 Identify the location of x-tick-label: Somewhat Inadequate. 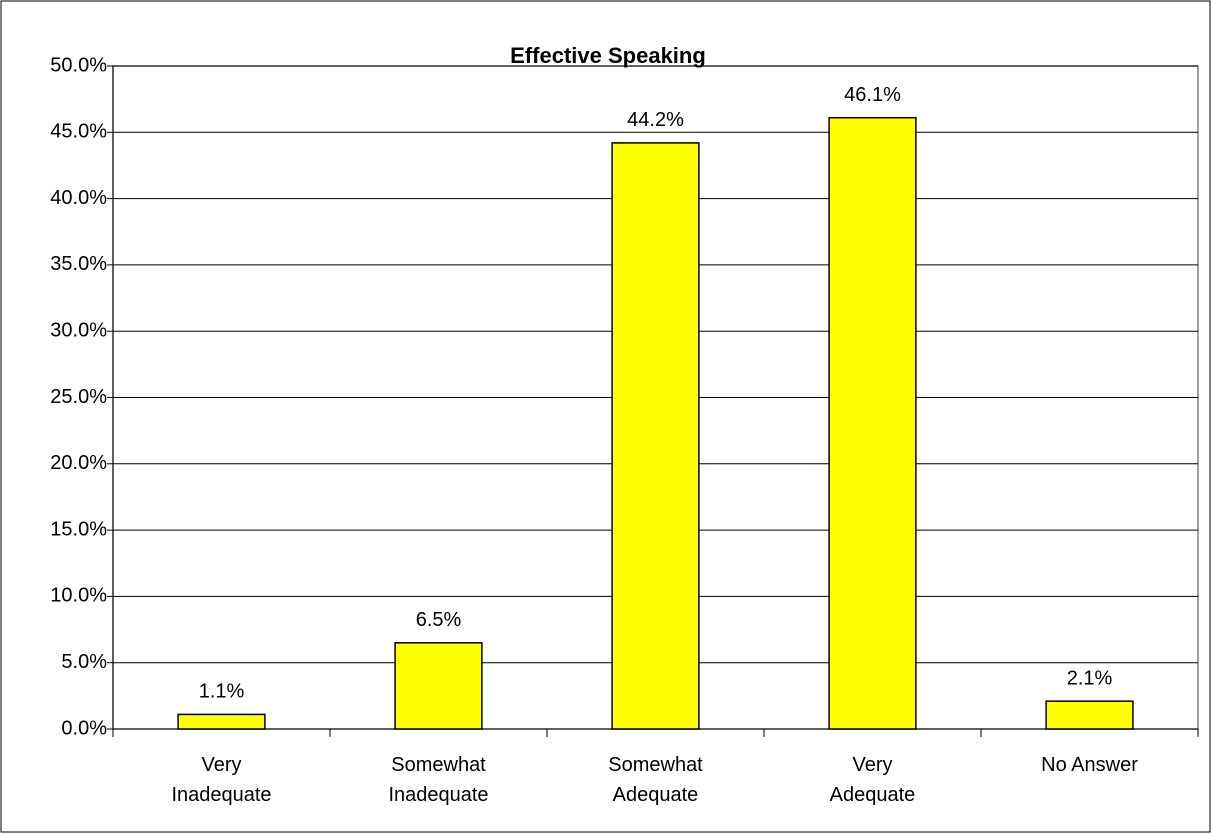
(438, 780).